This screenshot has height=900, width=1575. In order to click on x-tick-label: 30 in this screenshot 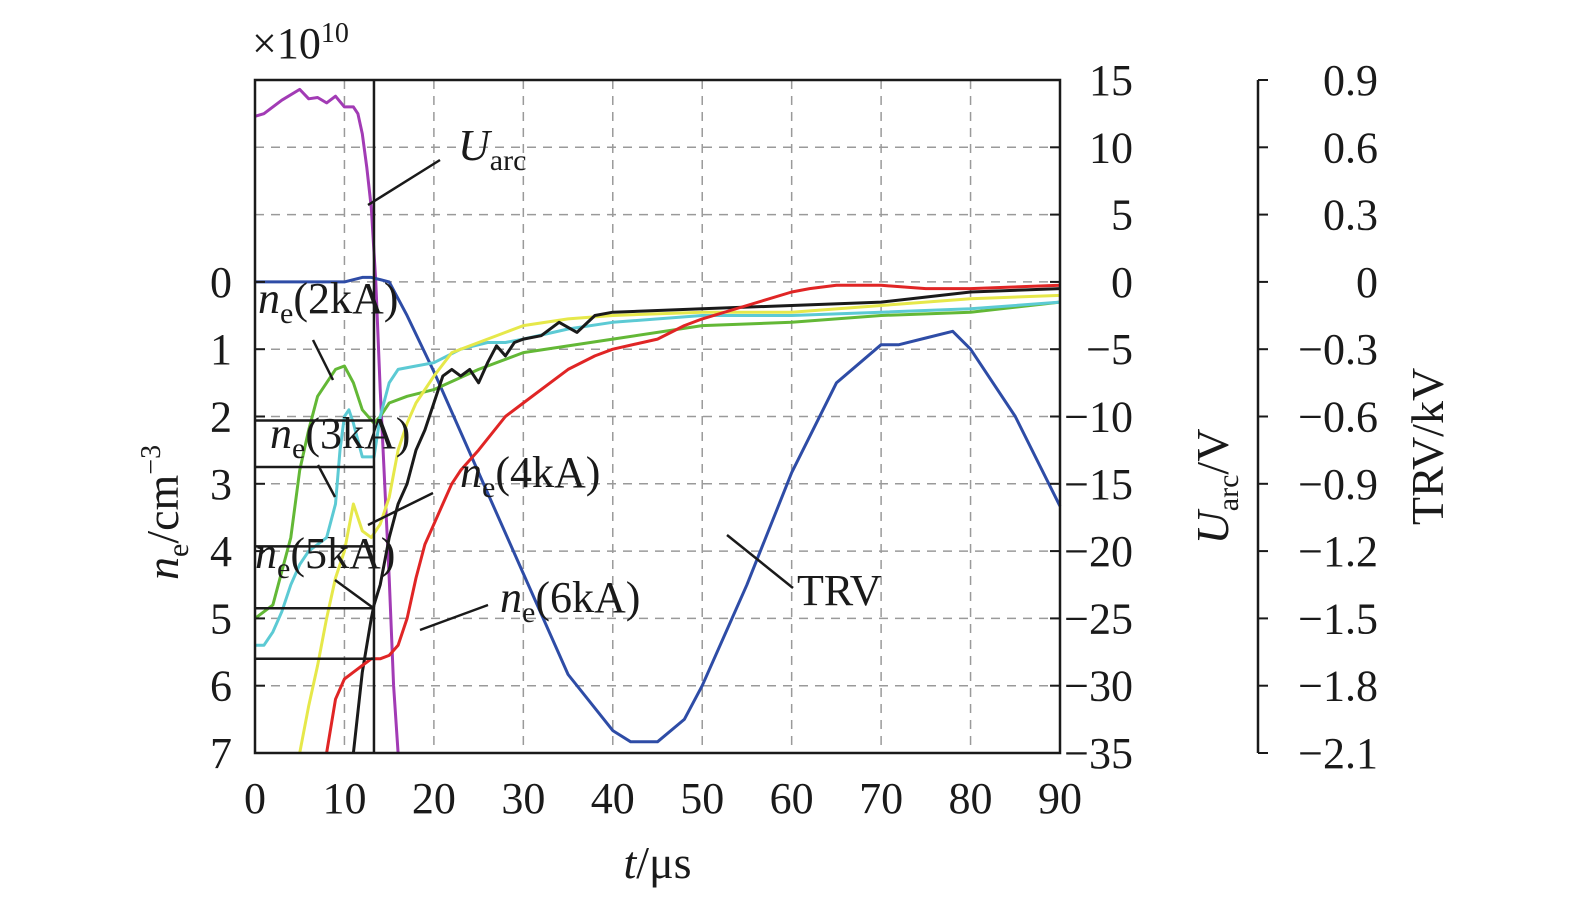, I will do `click(523, 798)`.